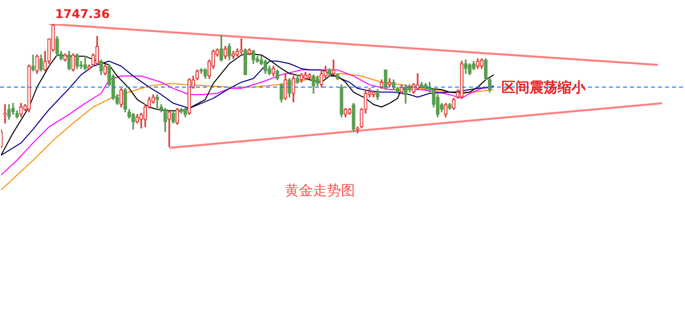 This screenshot has width=685, height=329. What do you see at coordinates (544, 87) in the screenshot?
I see `annotation: 区间震荡缩小` at bounding box center [544, 87].